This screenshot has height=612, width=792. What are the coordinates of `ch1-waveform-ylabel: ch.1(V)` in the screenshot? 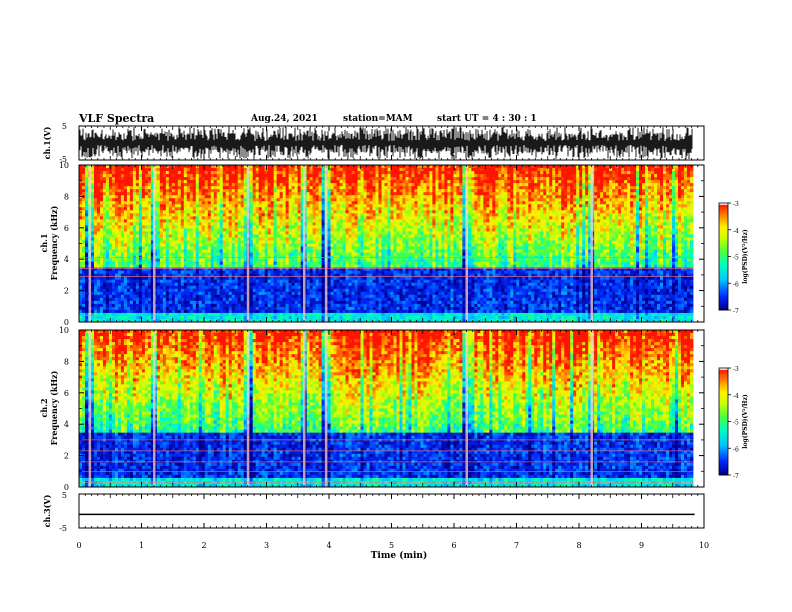 It's located at (47, 142).